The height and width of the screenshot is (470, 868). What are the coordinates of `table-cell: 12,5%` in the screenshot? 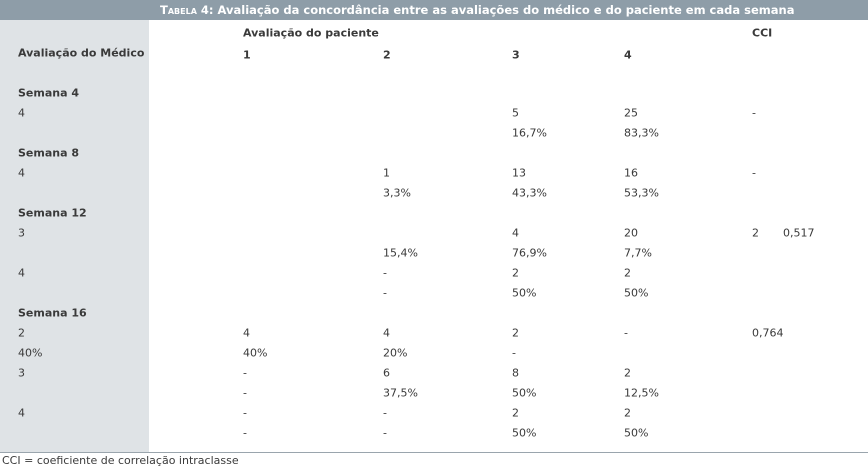 It's located at (641, 393).